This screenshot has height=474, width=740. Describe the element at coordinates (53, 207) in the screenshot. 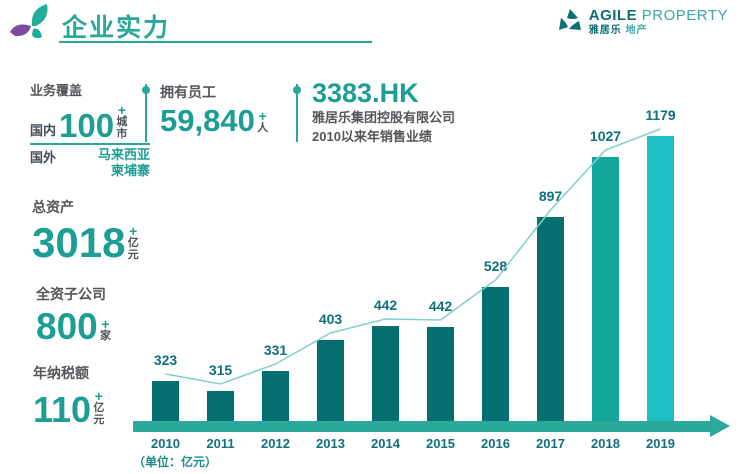

I see `stat-label: 总资产` at that location.